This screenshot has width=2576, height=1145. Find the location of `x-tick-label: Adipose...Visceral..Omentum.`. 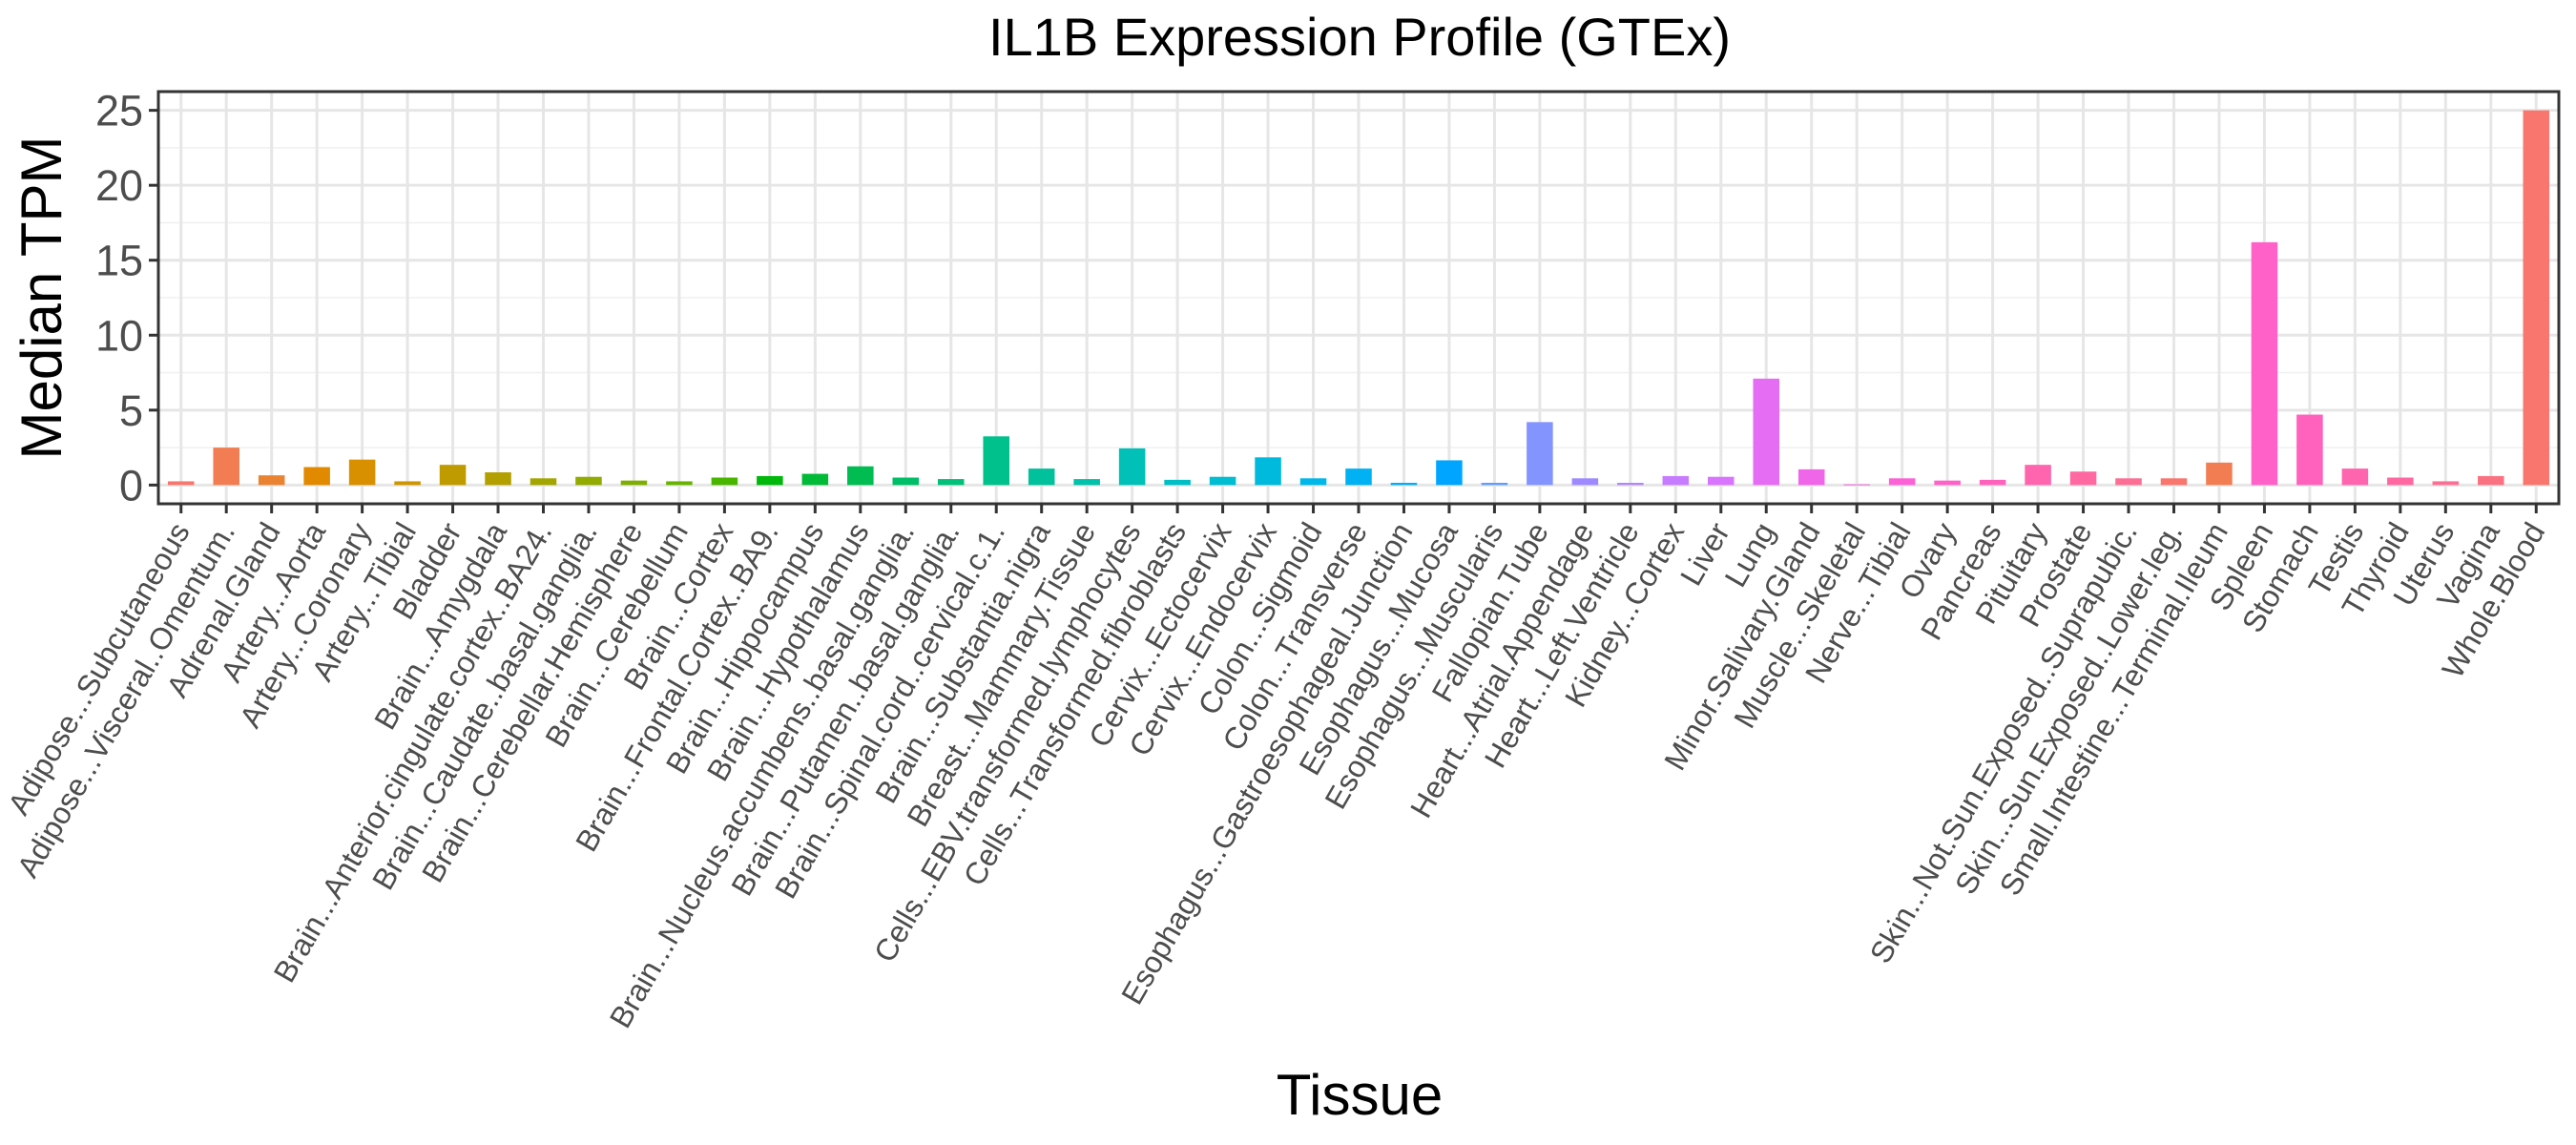

x-tick-label: Adipose...Visceral..Omentum. is located at coordinates (126, 700).